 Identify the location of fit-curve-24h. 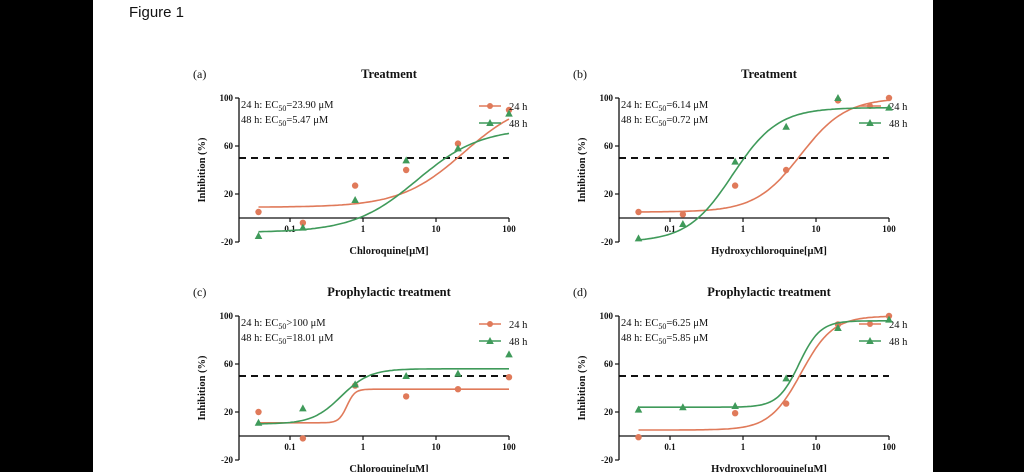
(384, 163).